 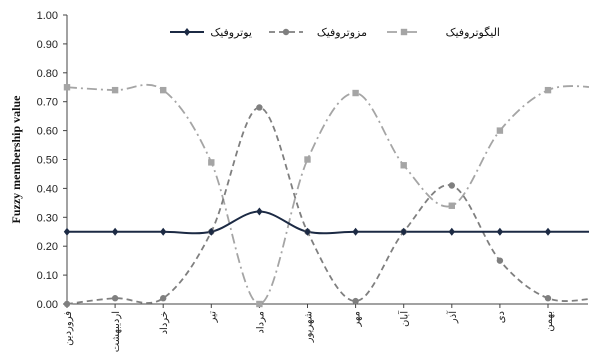 What do you see at coordinates (501, 317) in the screenshot?
I see `x-tick-label: دی` at bounding box center [501, 317].